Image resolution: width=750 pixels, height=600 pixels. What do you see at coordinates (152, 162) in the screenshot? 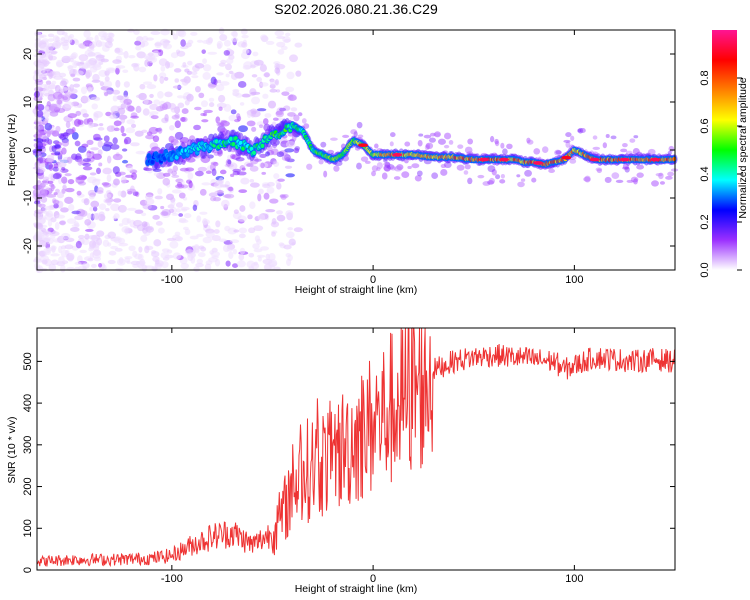
I see `spectrogram-ridge-core` at bounding box center [152, 162].